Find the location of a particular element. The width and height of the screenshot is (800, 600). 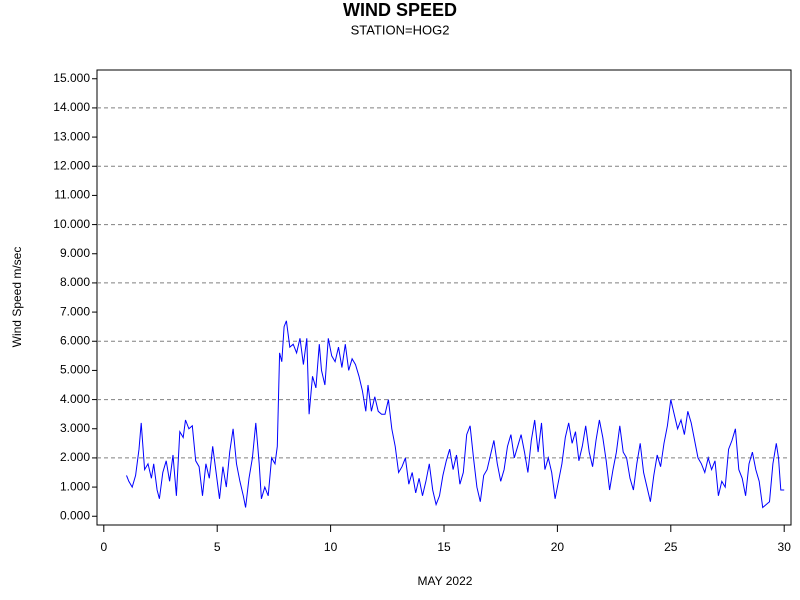

y-tick-label: 3.000 is located at coordinates (75, 428).